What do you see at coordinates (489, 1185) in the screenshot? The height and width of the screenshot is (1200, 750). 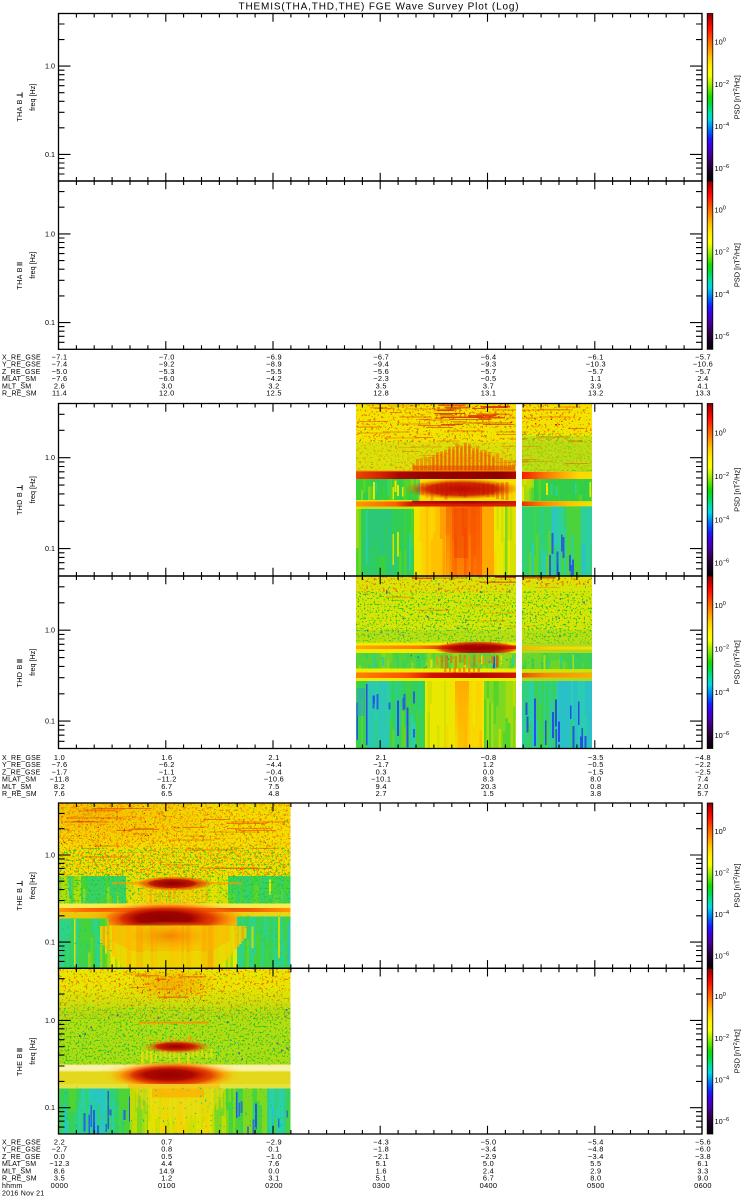 I see `svg-text: 0400` at bounding box center [489, 1185].